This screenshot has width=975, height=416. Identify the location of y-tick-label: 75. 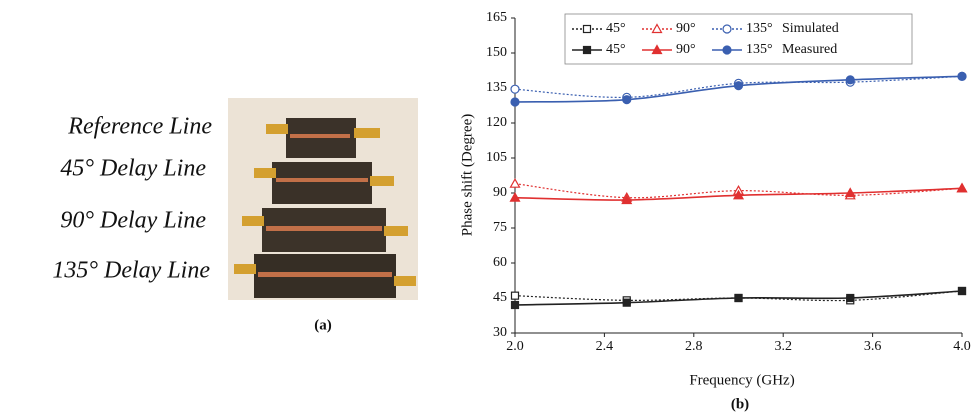
(500, 227).